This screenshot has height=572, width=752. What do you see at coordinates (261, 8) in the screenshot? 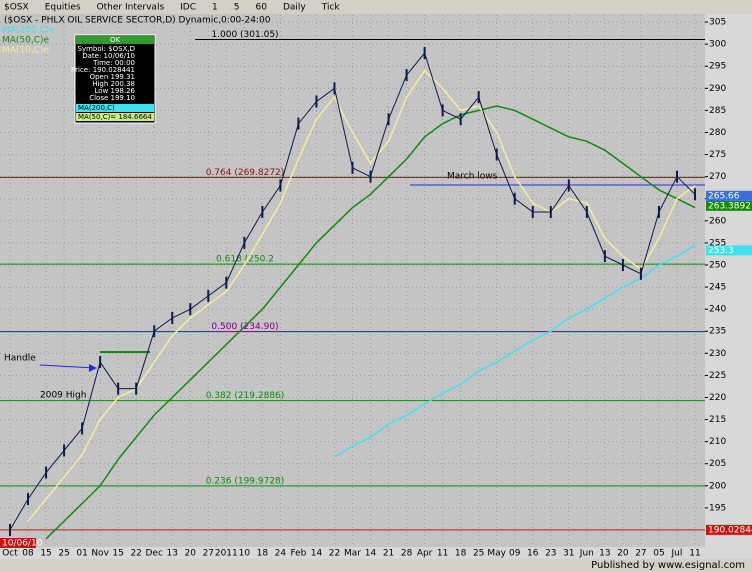
I see `toolbar-item: 60` at bounding box center [261, 8].